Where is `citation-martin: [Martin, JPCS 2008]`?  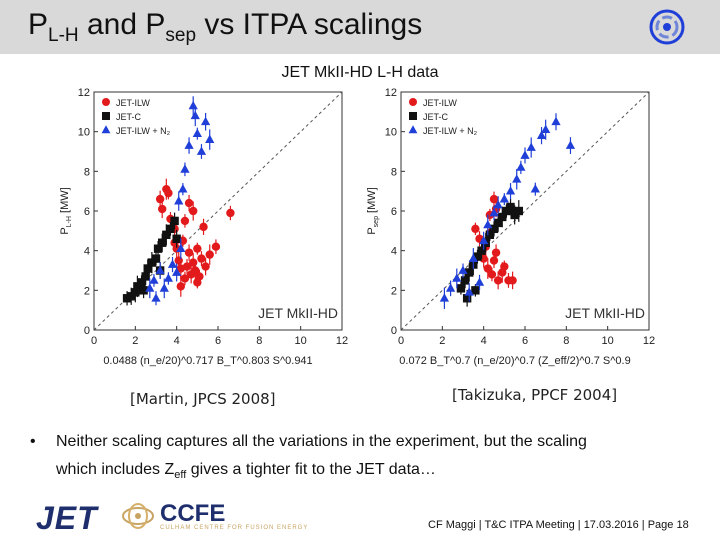 citation-martin: [Martin, JPCS 2008] is located at coordinates (203, 399).